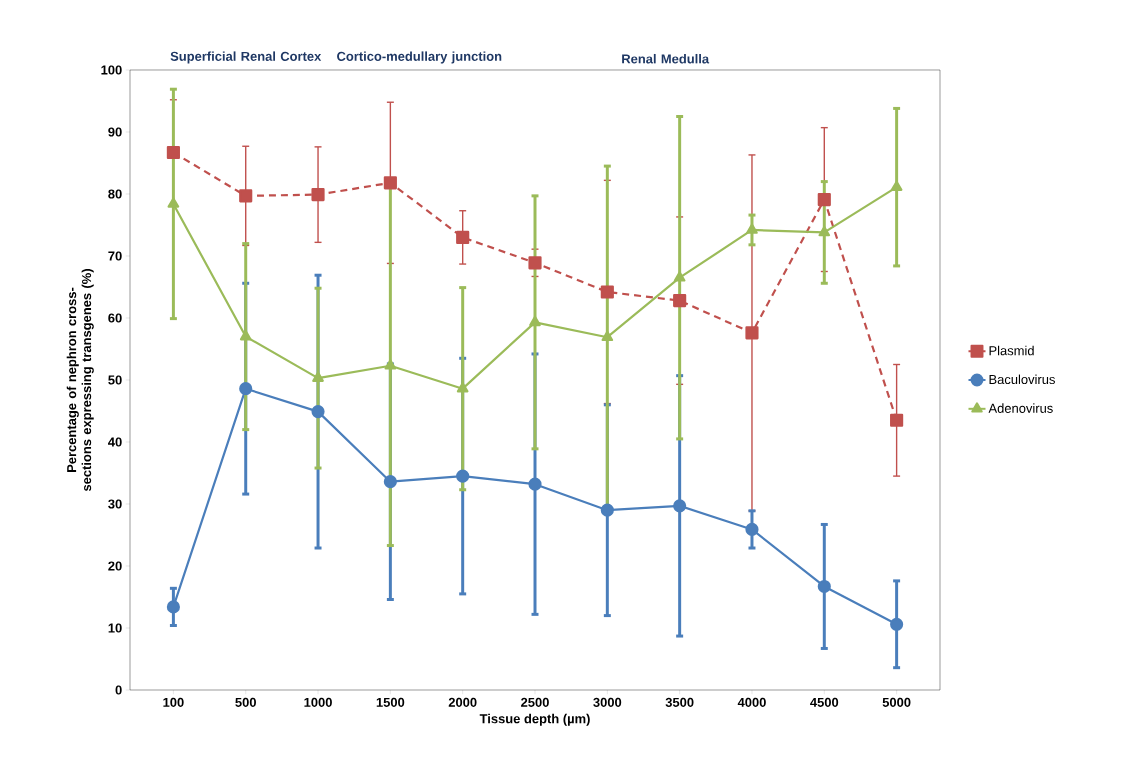 This screenshot has width=1147, height=778. Describe the element at coordinates (419, 57) in the screenshot. I see `text: Cortico-medullary junction` at that location.